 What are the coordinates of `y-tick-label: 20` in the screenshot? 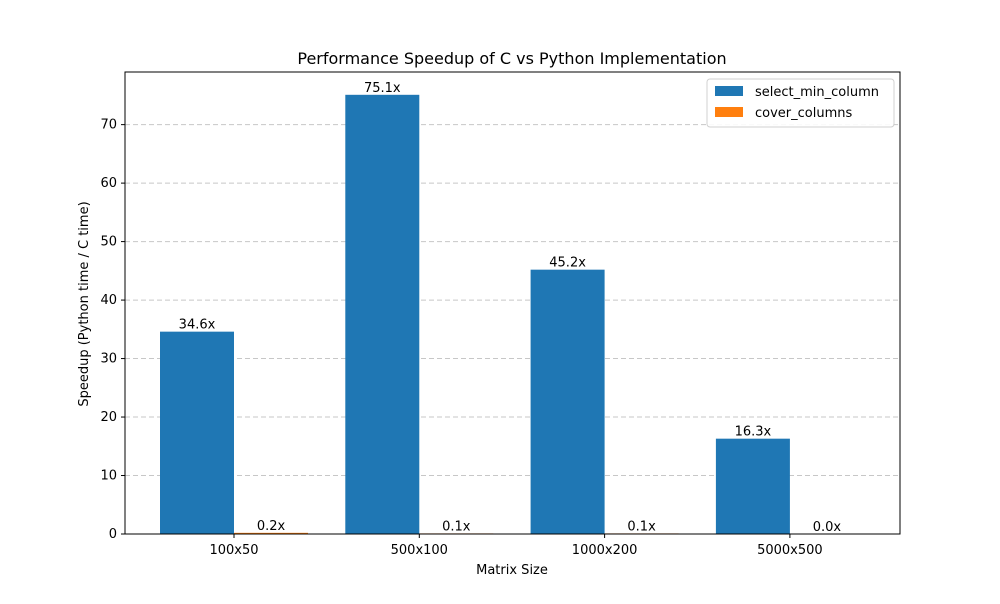 It's located at (108, 417).